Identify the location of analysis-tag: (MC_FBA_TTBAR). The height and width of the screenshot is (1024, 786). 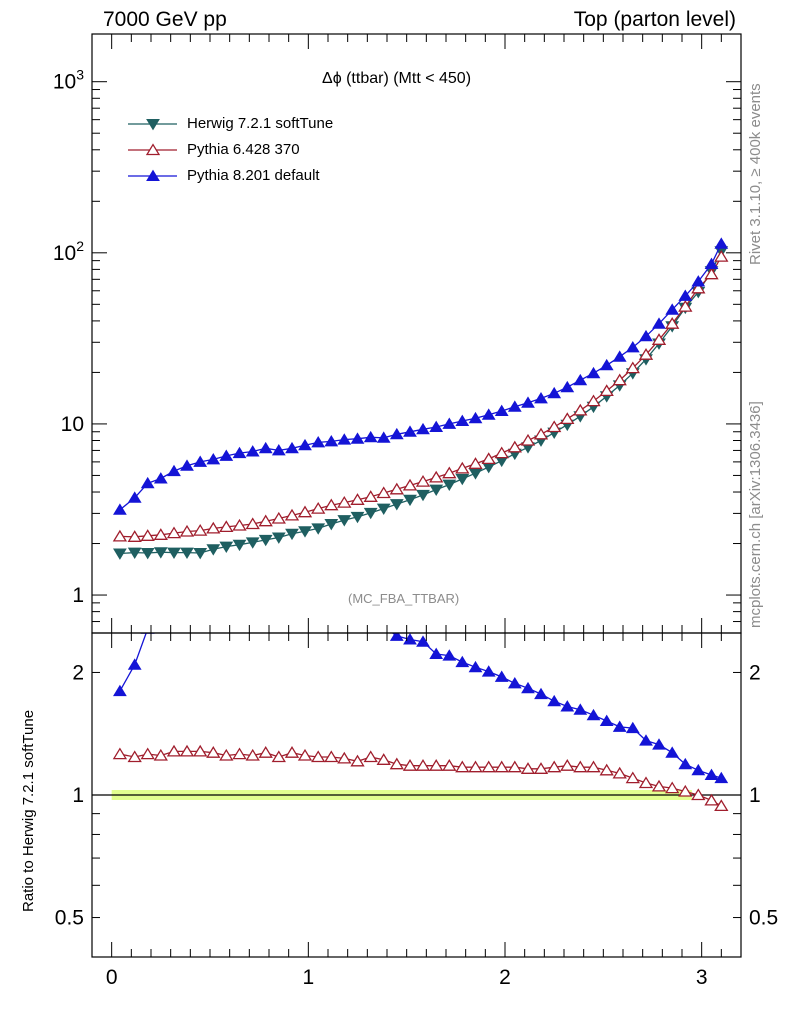
(404, 598).